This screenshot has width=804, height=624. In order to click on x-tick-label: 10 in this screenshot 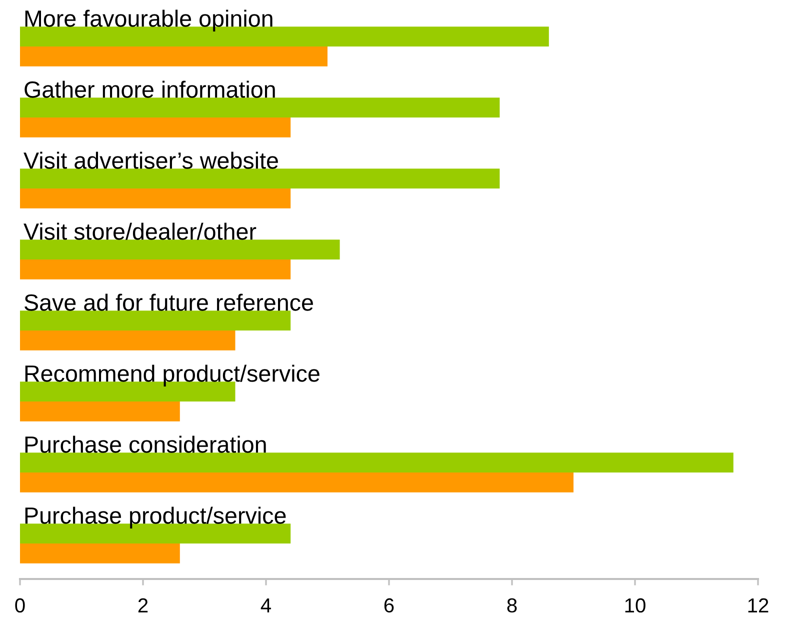, I will do `click(635, 605)`.